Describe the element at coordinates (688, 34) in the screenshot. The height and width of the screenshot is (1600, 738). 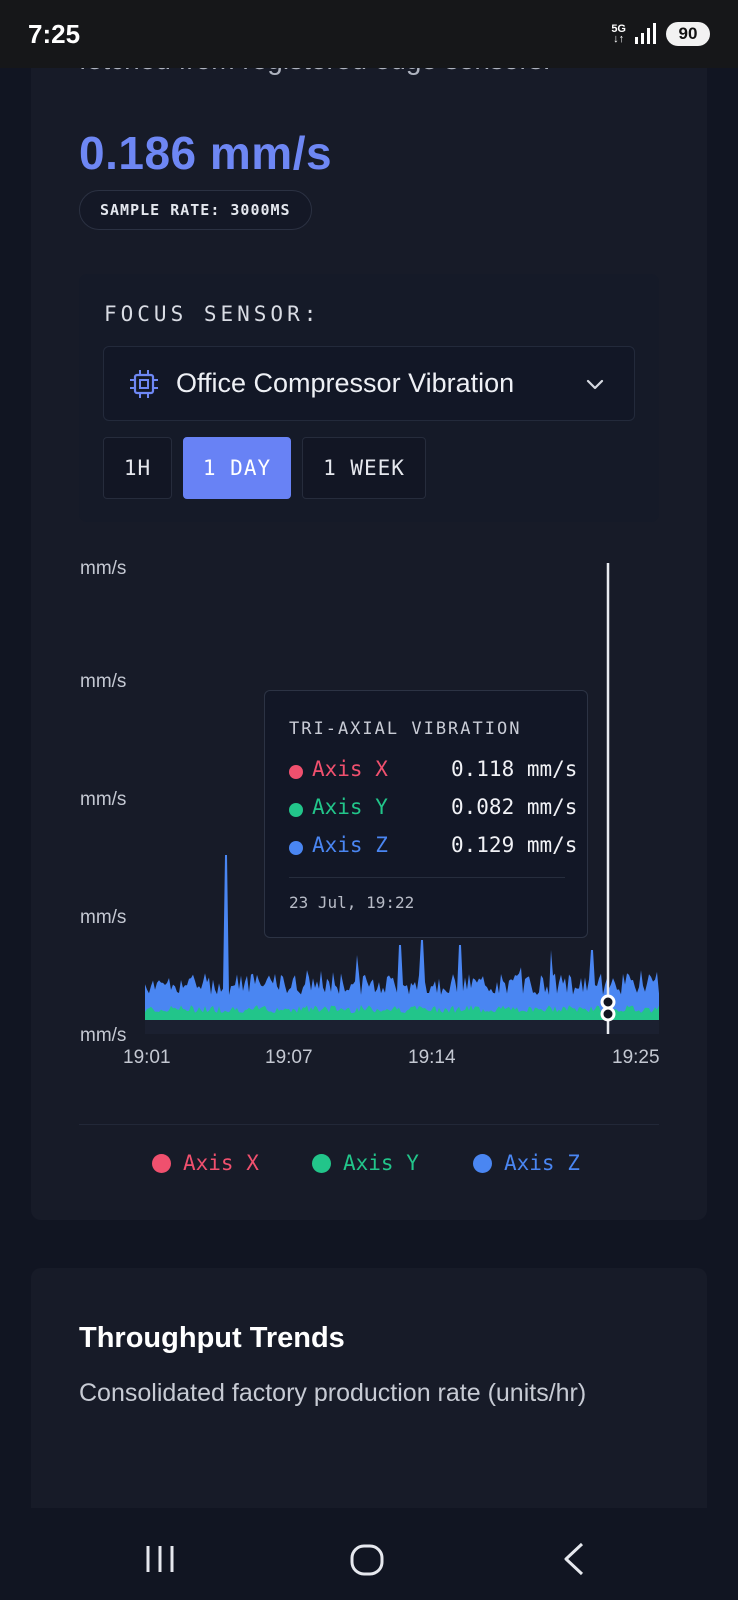
I see `battery-icon: 90` at that location.